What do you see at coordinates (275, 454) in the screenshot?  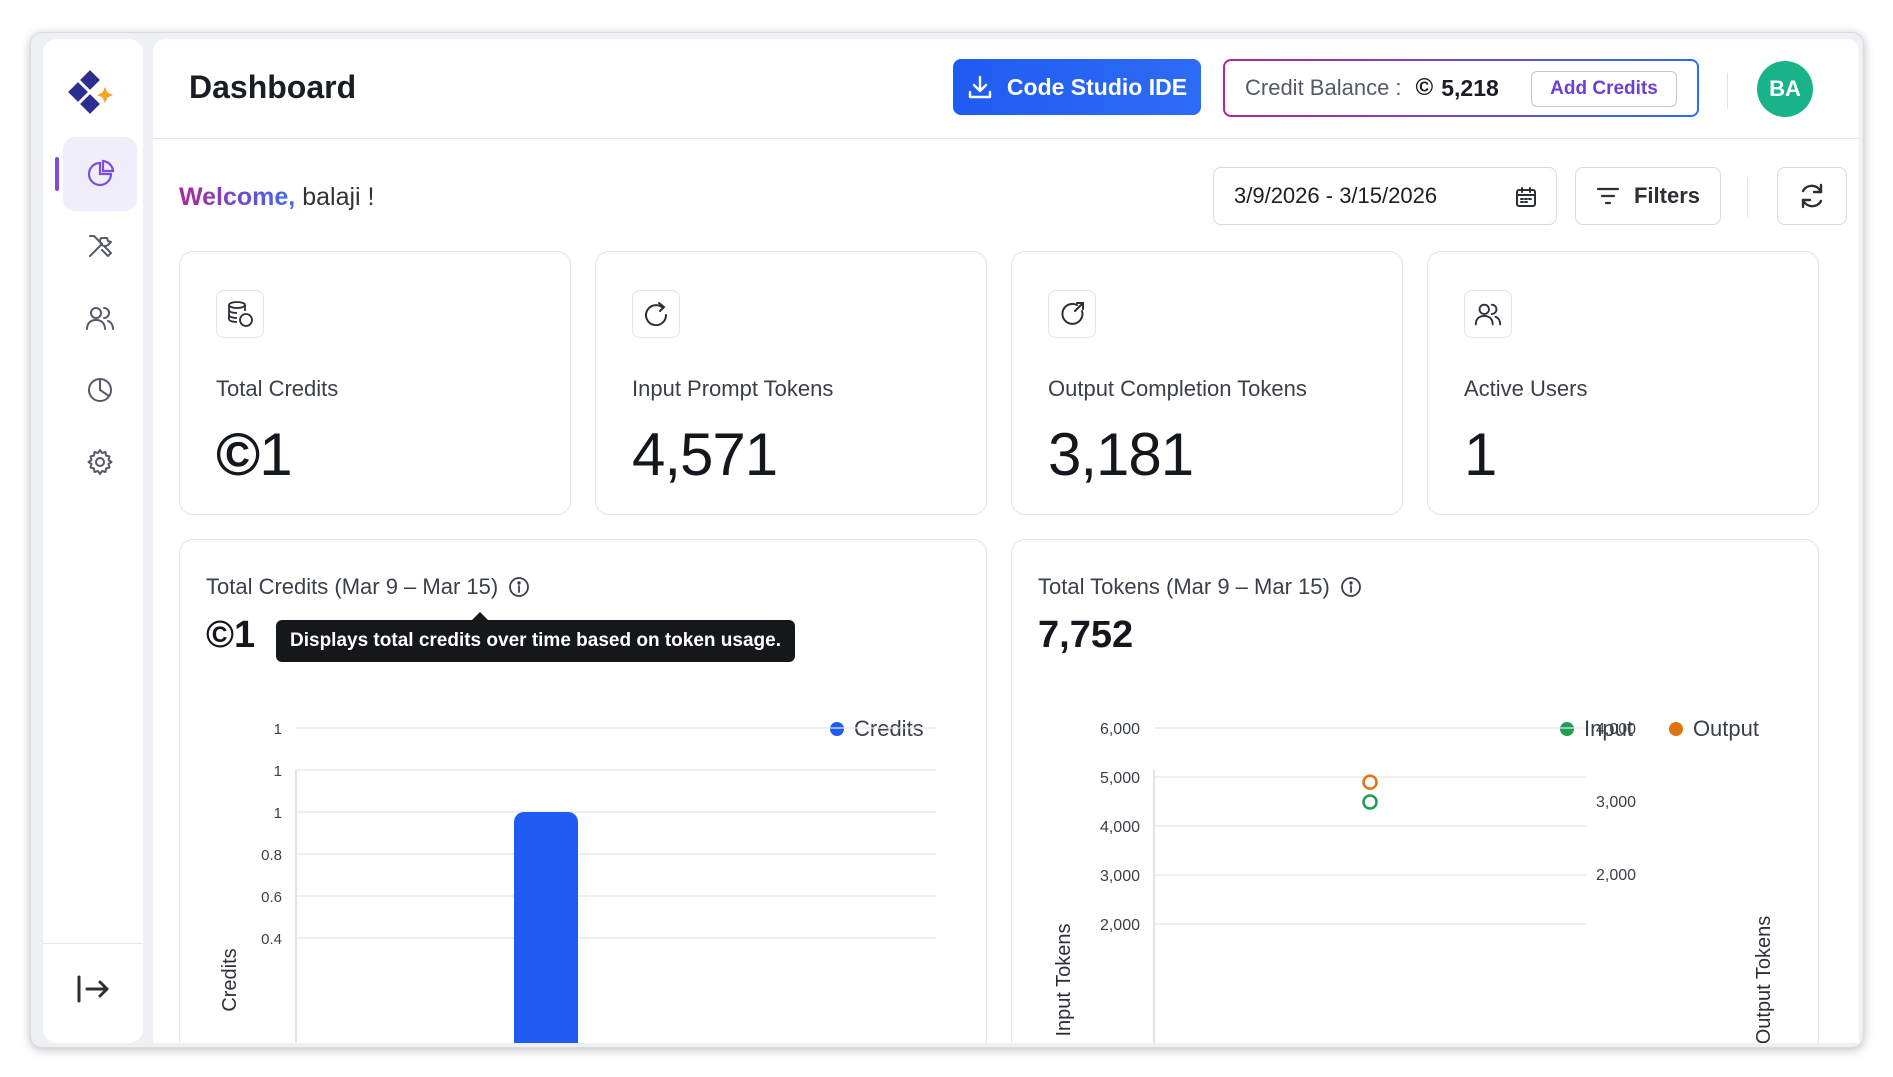 I see `total-credits-value: 1` at bounding box center [275, 454].